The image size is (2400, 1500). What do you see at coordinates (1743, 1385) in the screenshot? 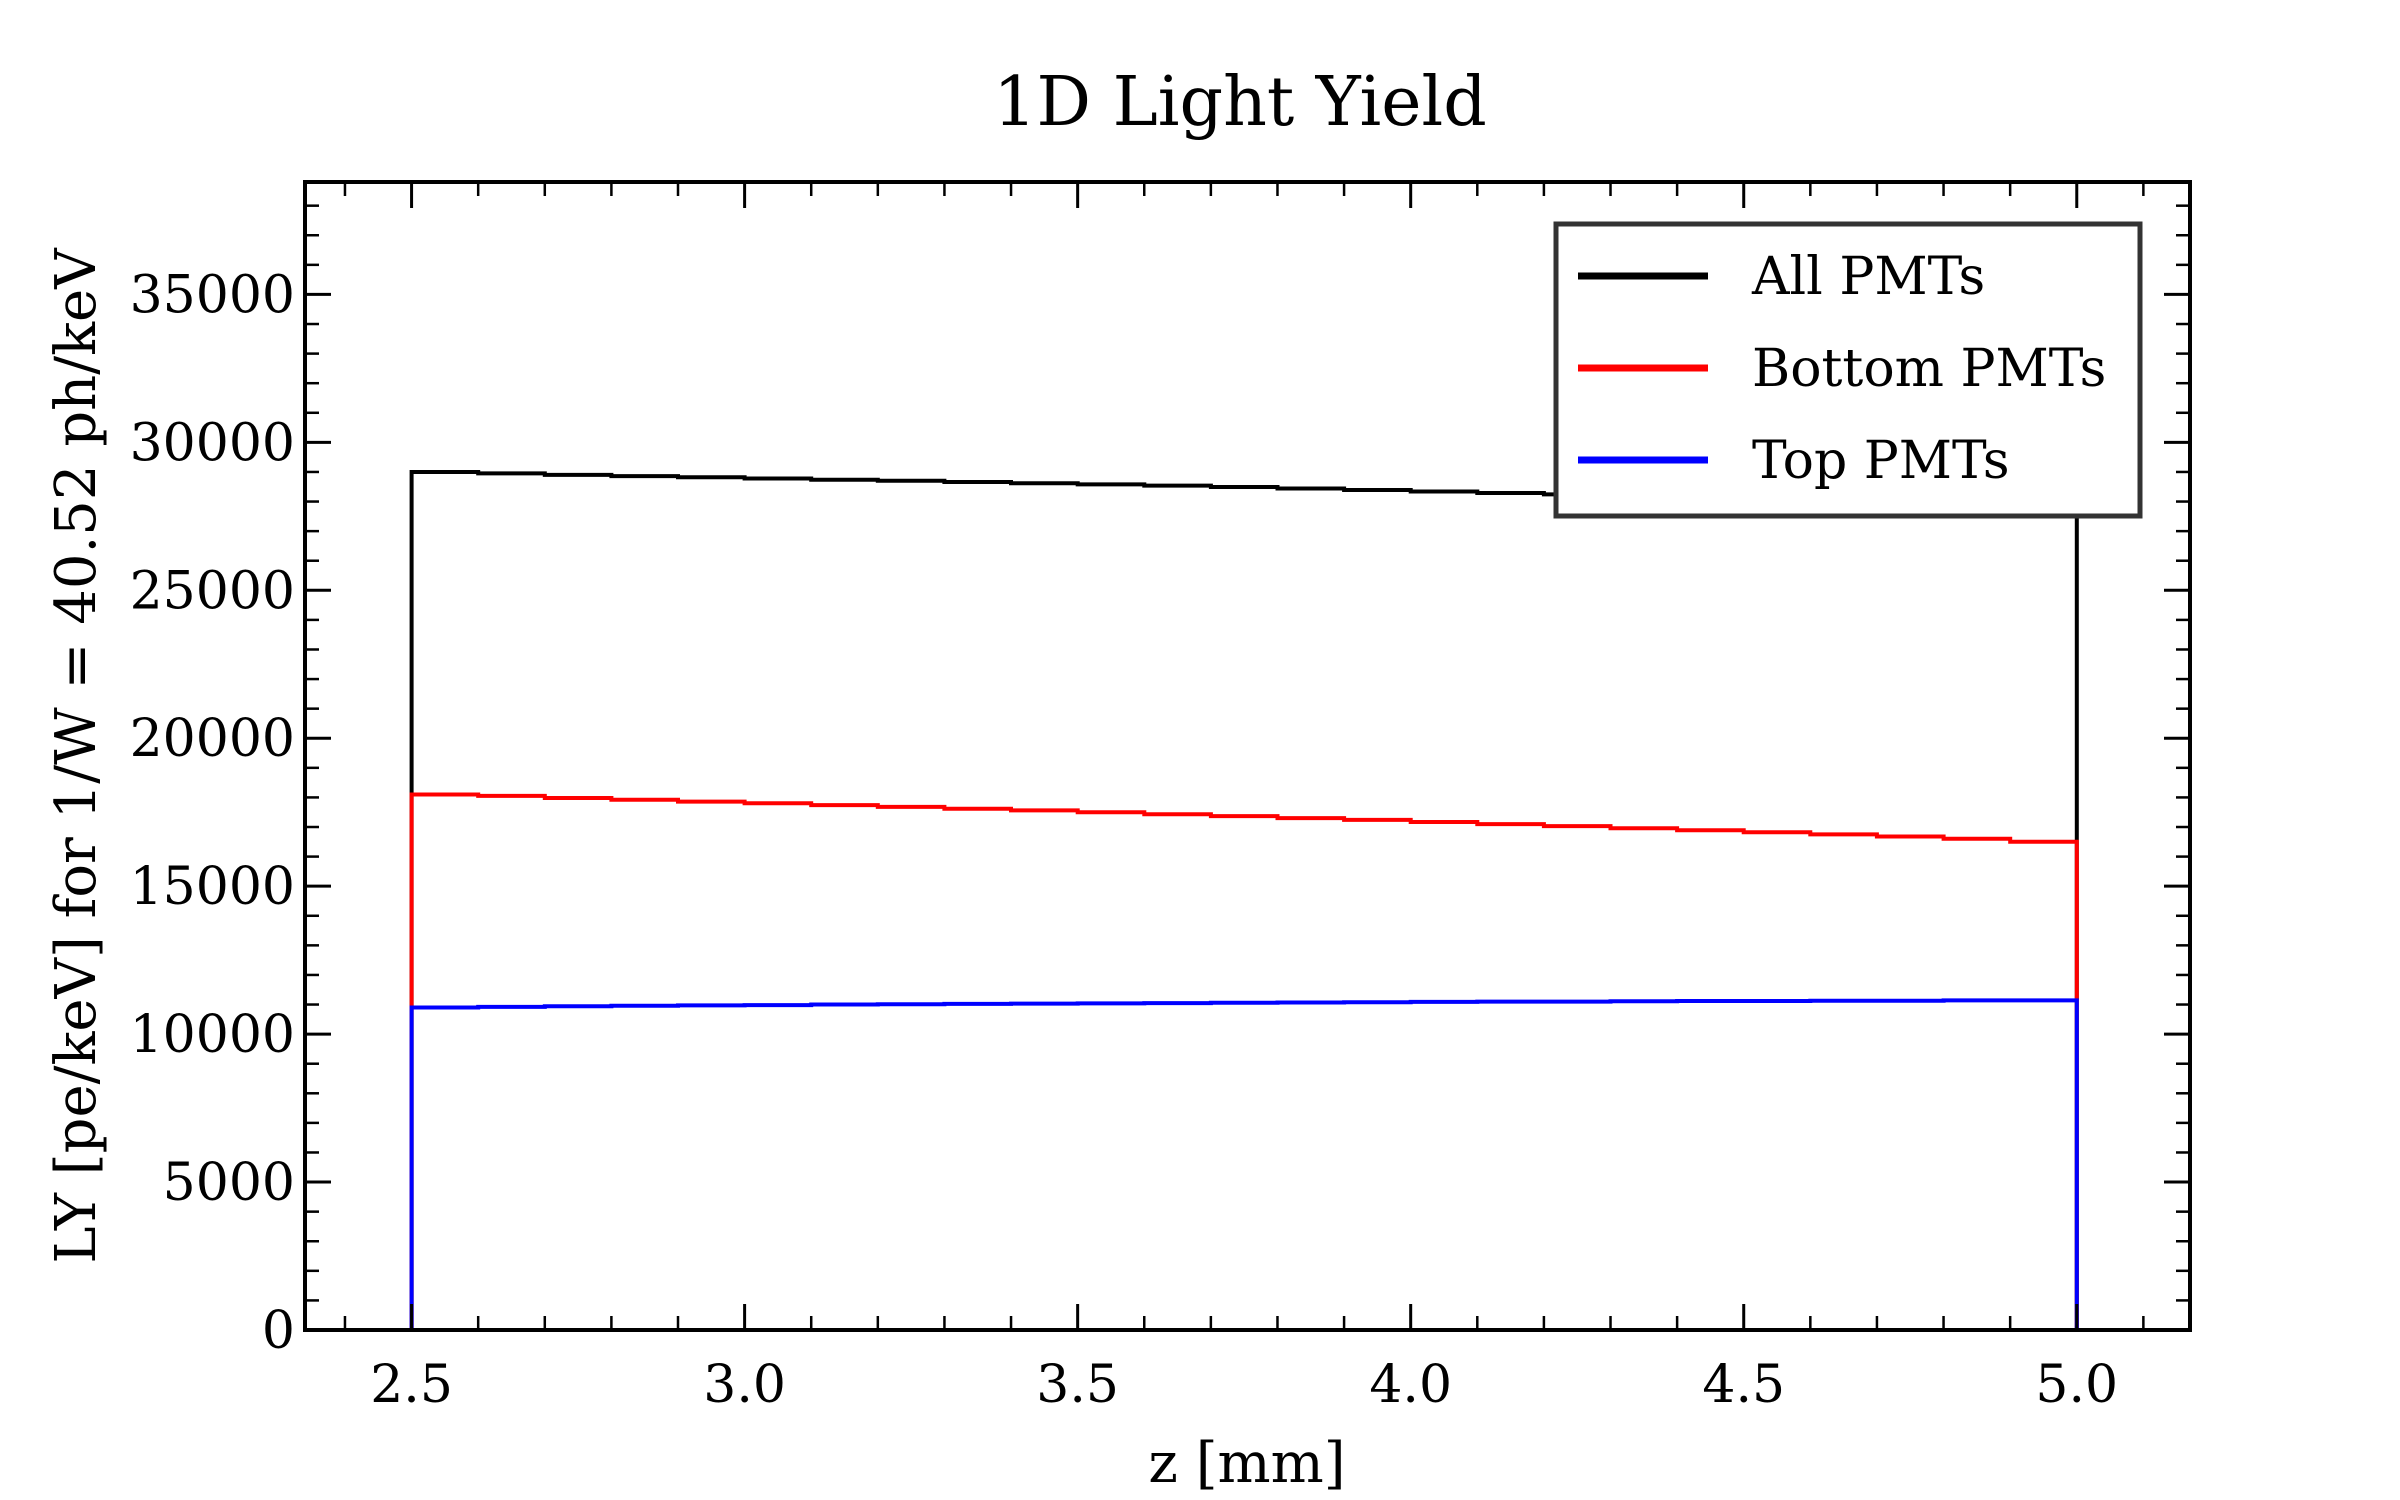
I see `x-tick-label: 4.5` at bounding box center [1743, 1385].